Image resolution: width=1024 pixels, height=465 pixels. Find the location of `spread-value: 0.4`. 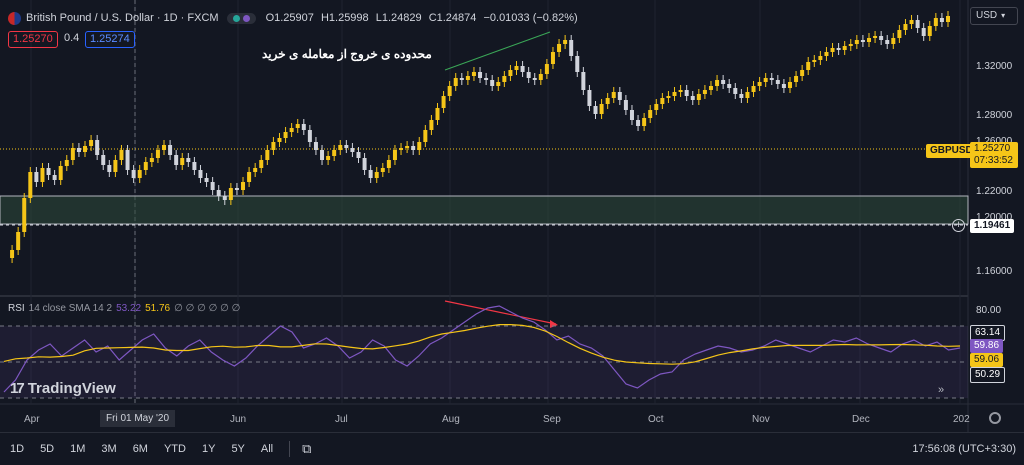

spread-value: 0.4 is located at coordinates (72, 38).